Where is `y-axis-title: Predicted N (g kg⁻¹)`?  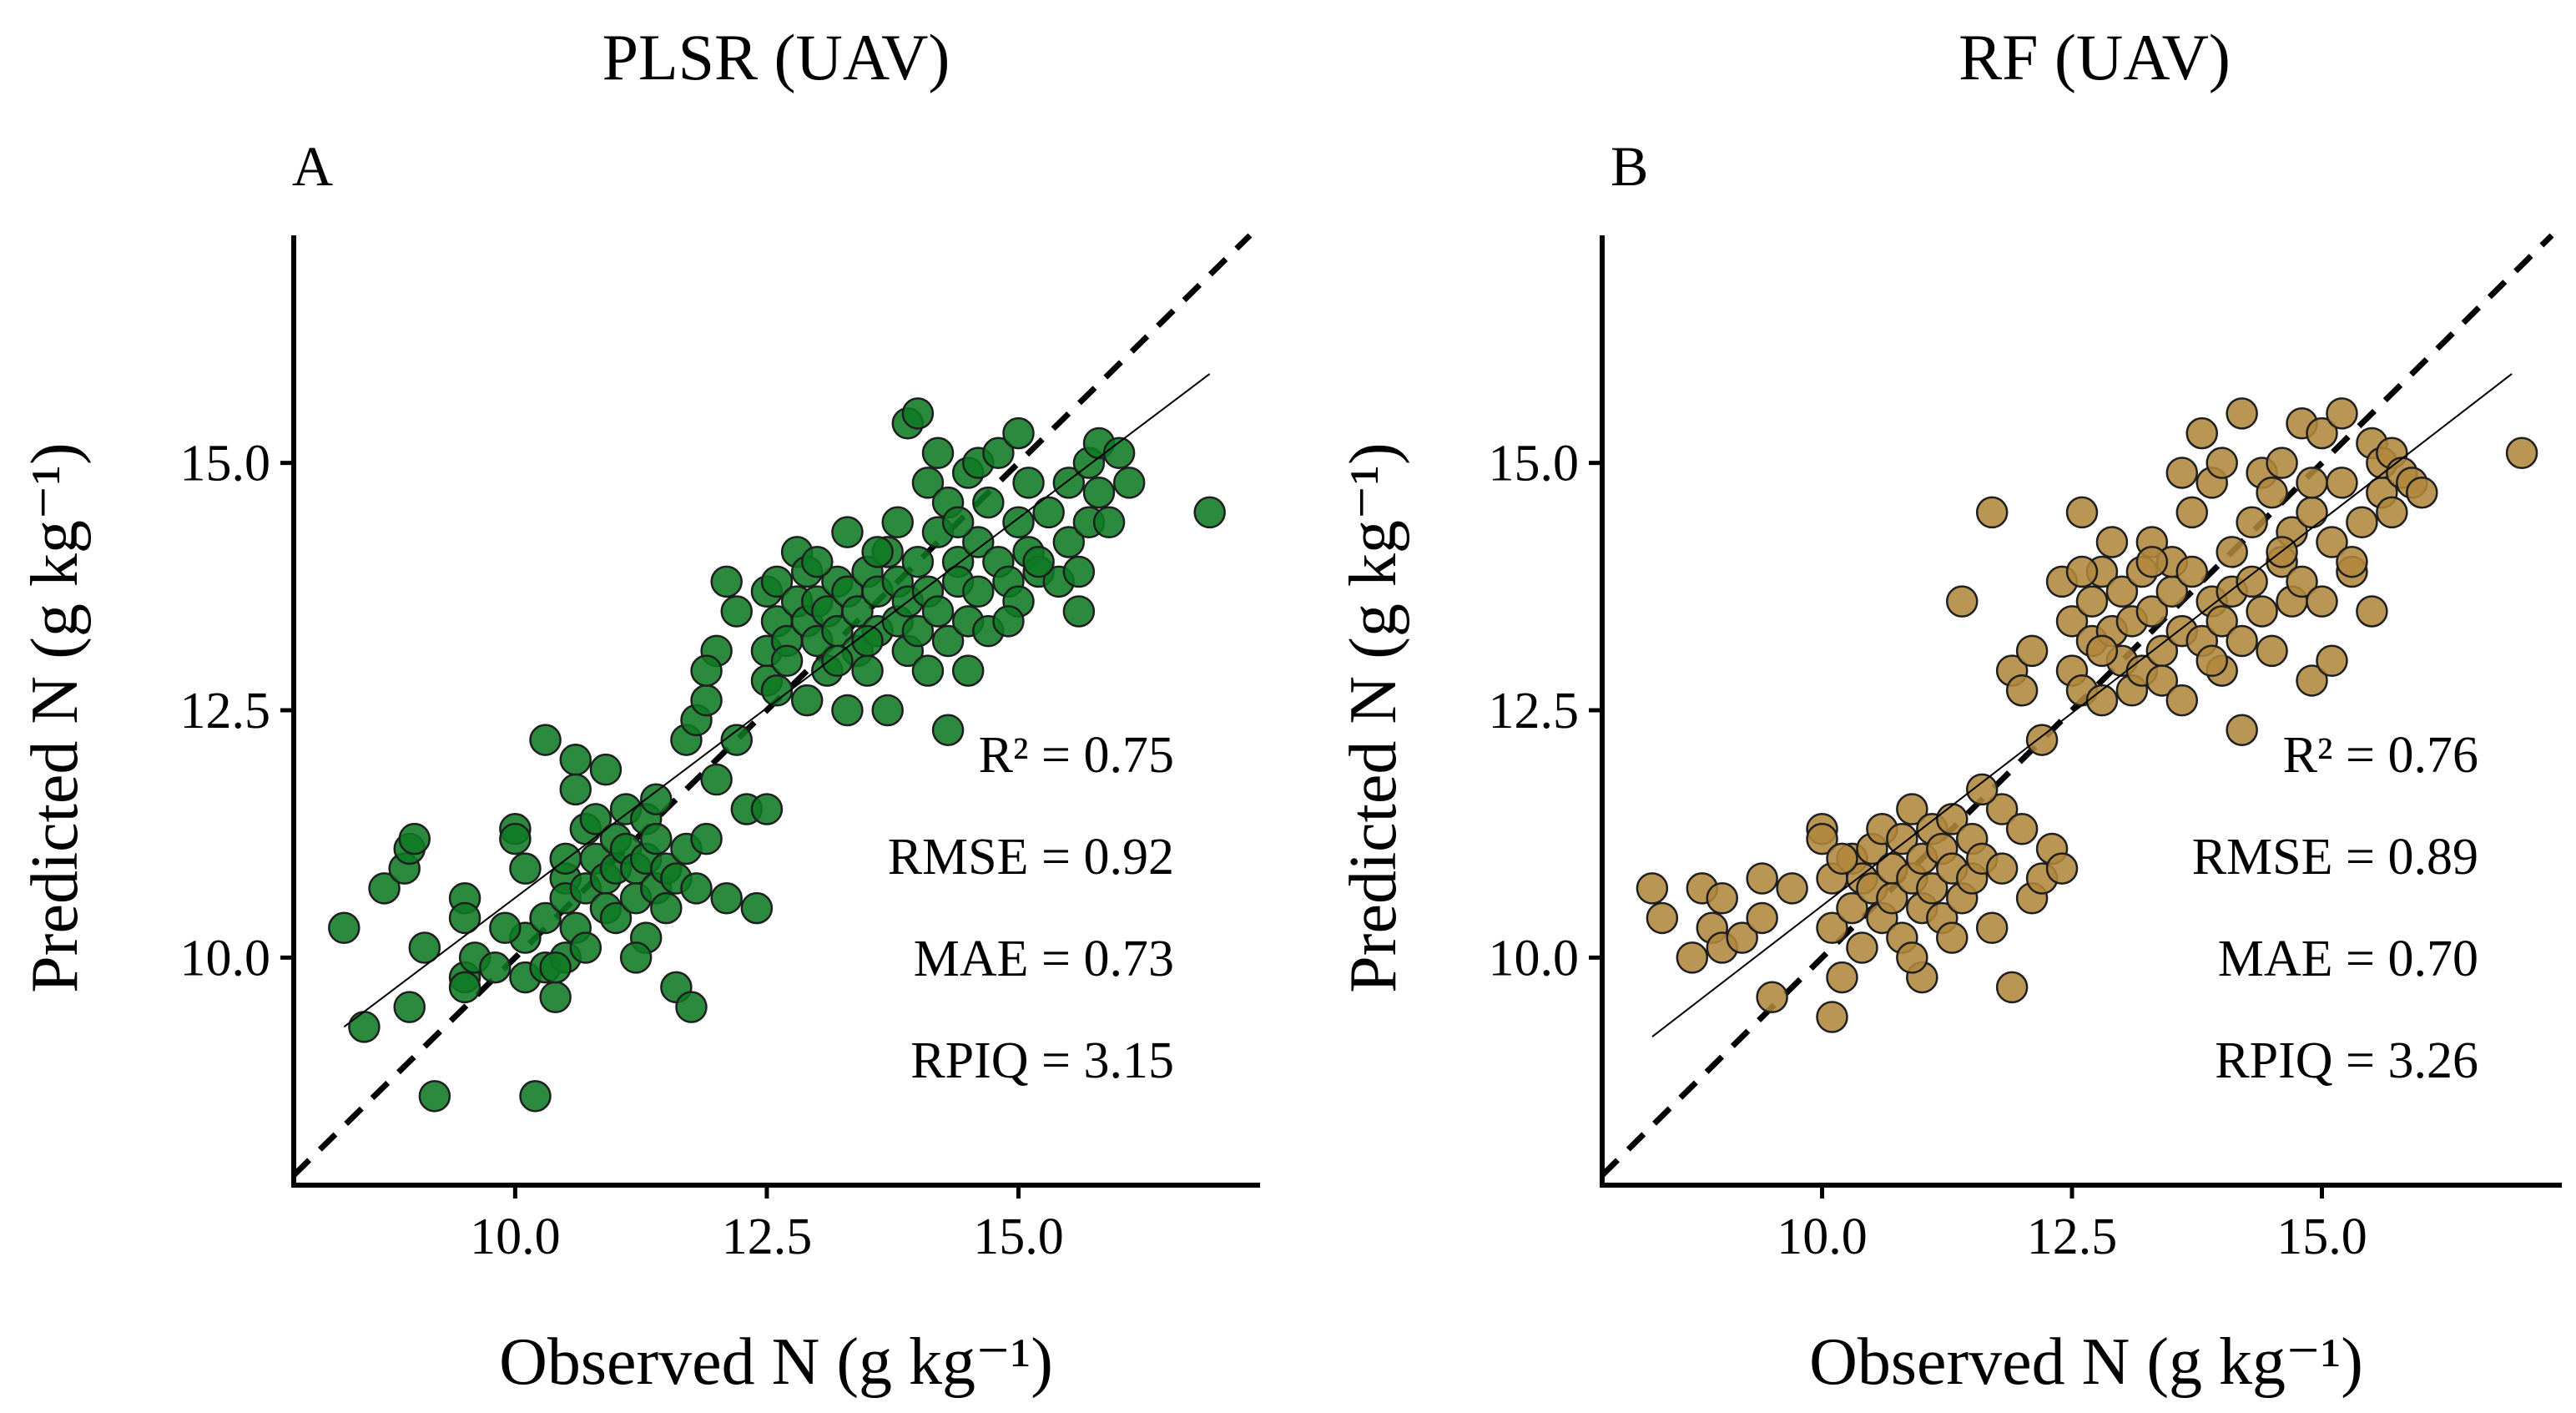
y-axis-title: Predicted N (g kg⁻¹) is located at coordinates (55, 717).